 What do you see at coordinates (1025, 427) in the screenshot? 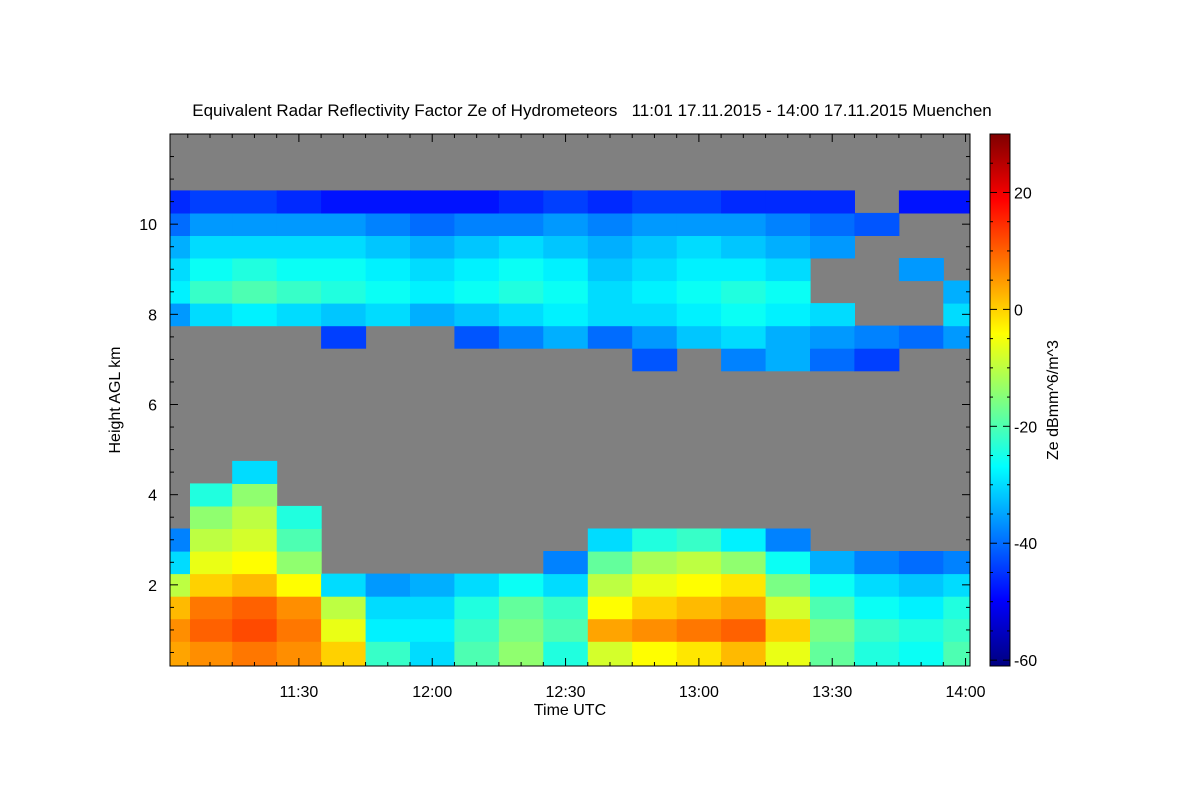
I see `colorbar-tick-label: -20` at bounding box center [1025, 427].